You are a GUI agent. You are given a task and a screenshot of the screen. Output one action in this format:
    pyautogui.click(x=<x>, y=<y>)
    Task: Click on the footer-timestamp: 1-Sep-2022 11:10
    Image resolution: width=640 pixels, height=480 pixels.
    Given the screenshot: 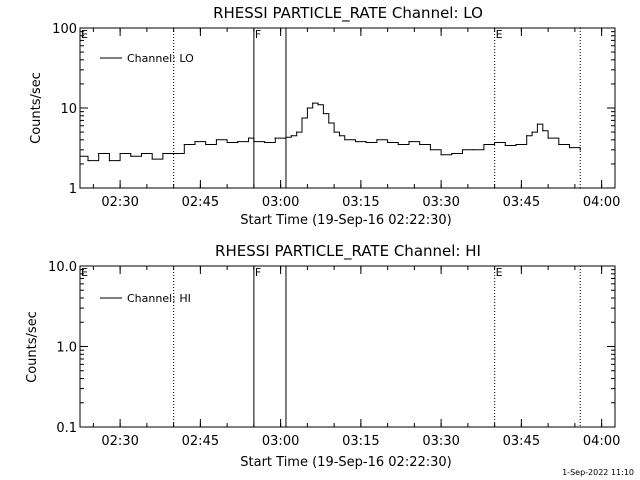 What is the action you would take?
    pyautogui.click(x=598, y=472)
    